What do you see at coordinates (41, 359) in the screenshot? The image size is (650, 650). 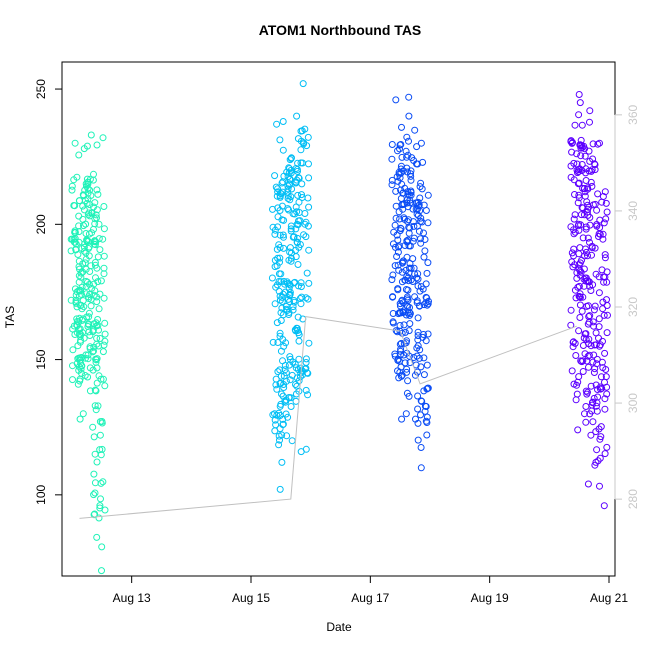 I see `y-tick-label: 150` at bounding box center [41, 359].